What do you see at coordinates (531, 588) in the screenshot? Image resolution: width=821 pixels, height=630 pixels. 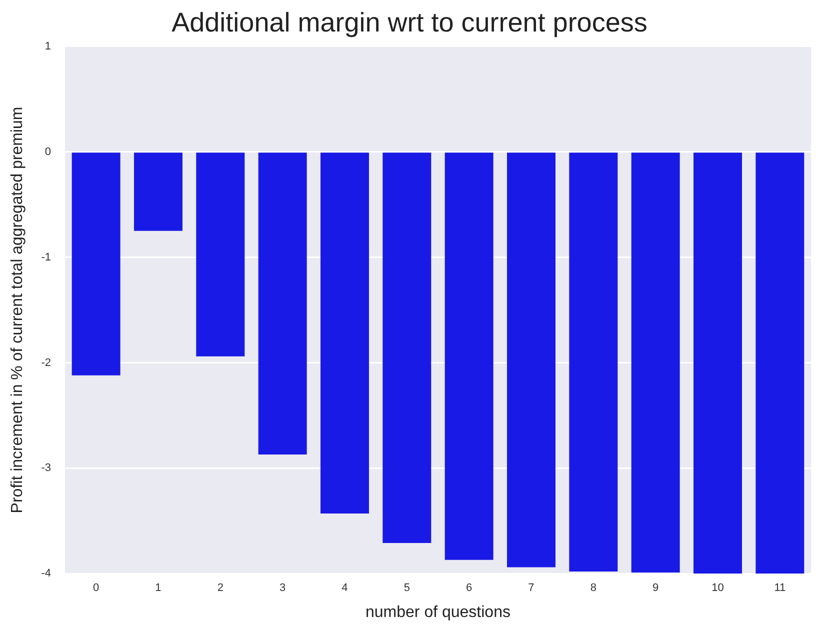 I see `x-tick-label: 7` at bounding box center [531, 588].